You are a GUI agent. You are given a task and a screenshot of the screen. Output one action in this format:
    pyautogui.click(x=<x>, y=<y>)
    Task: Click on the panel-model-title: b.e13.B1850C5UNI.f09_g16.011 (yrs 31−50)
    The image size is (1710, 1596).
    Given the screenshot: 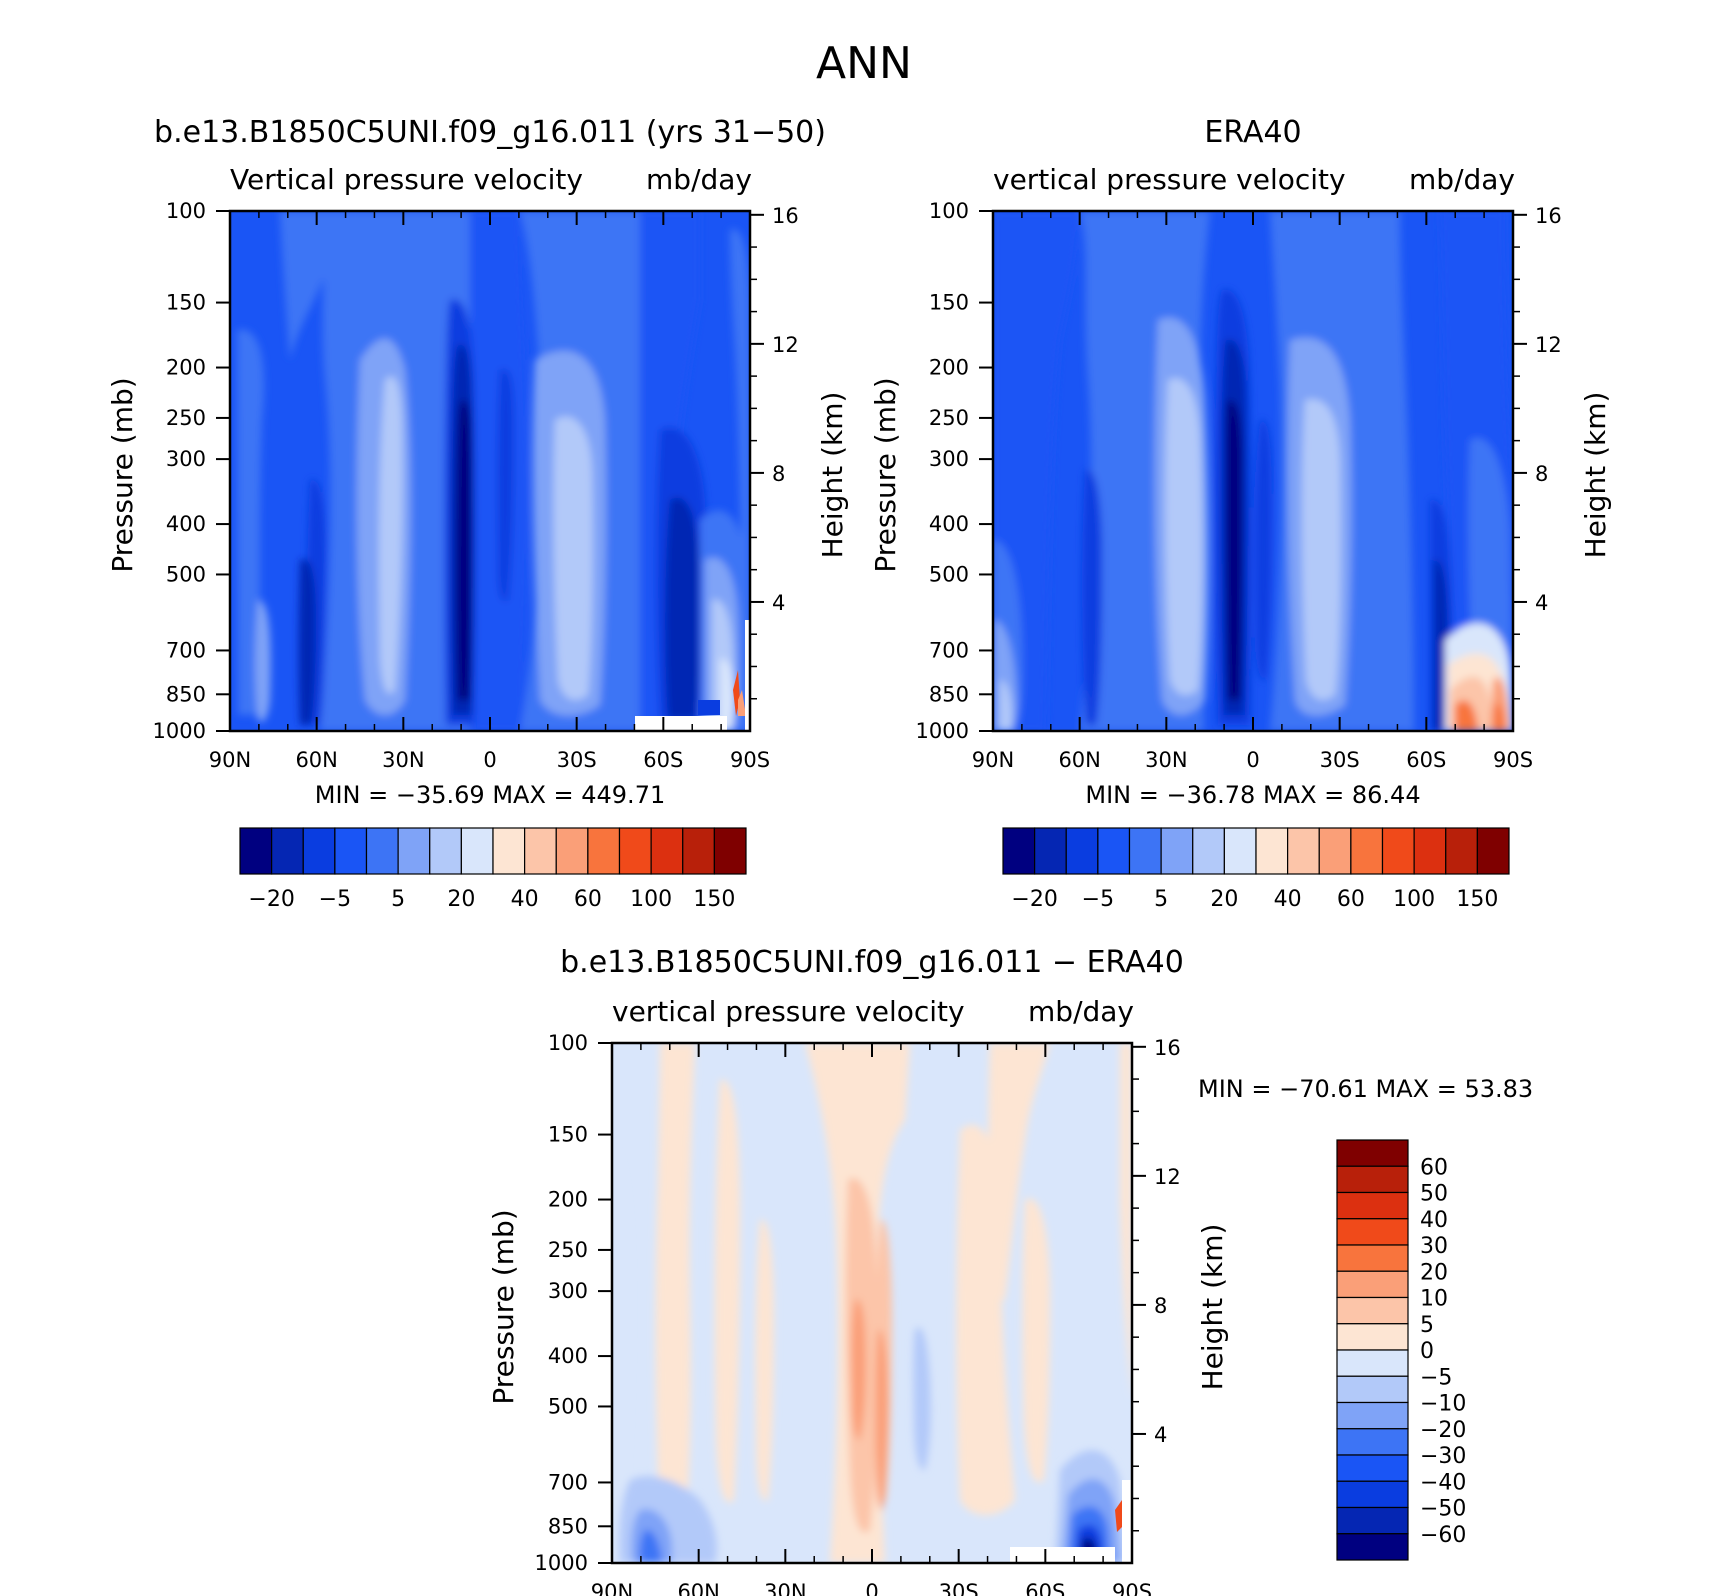 What is the action you would take?
    pyautogui.click(x=490, y=132)
    